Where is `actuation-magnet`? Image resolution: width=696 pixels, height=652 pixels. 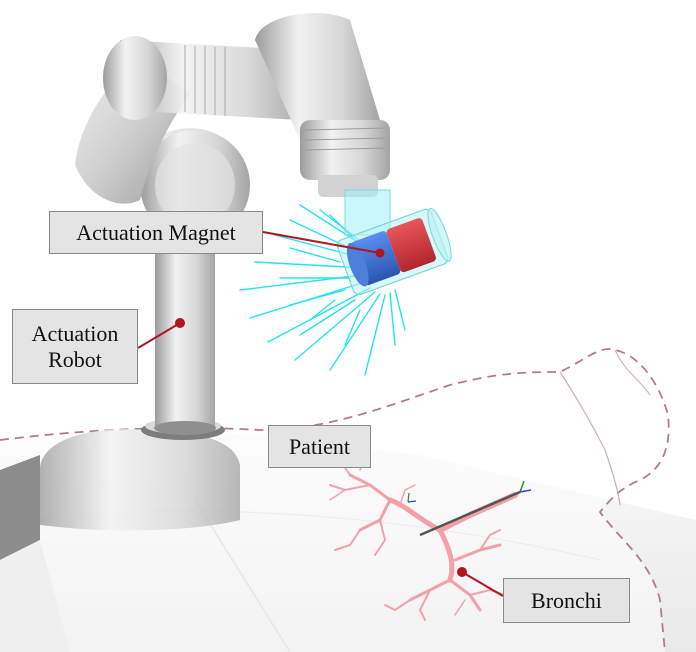 actuation-magnet is located at coordinates (394, 242).